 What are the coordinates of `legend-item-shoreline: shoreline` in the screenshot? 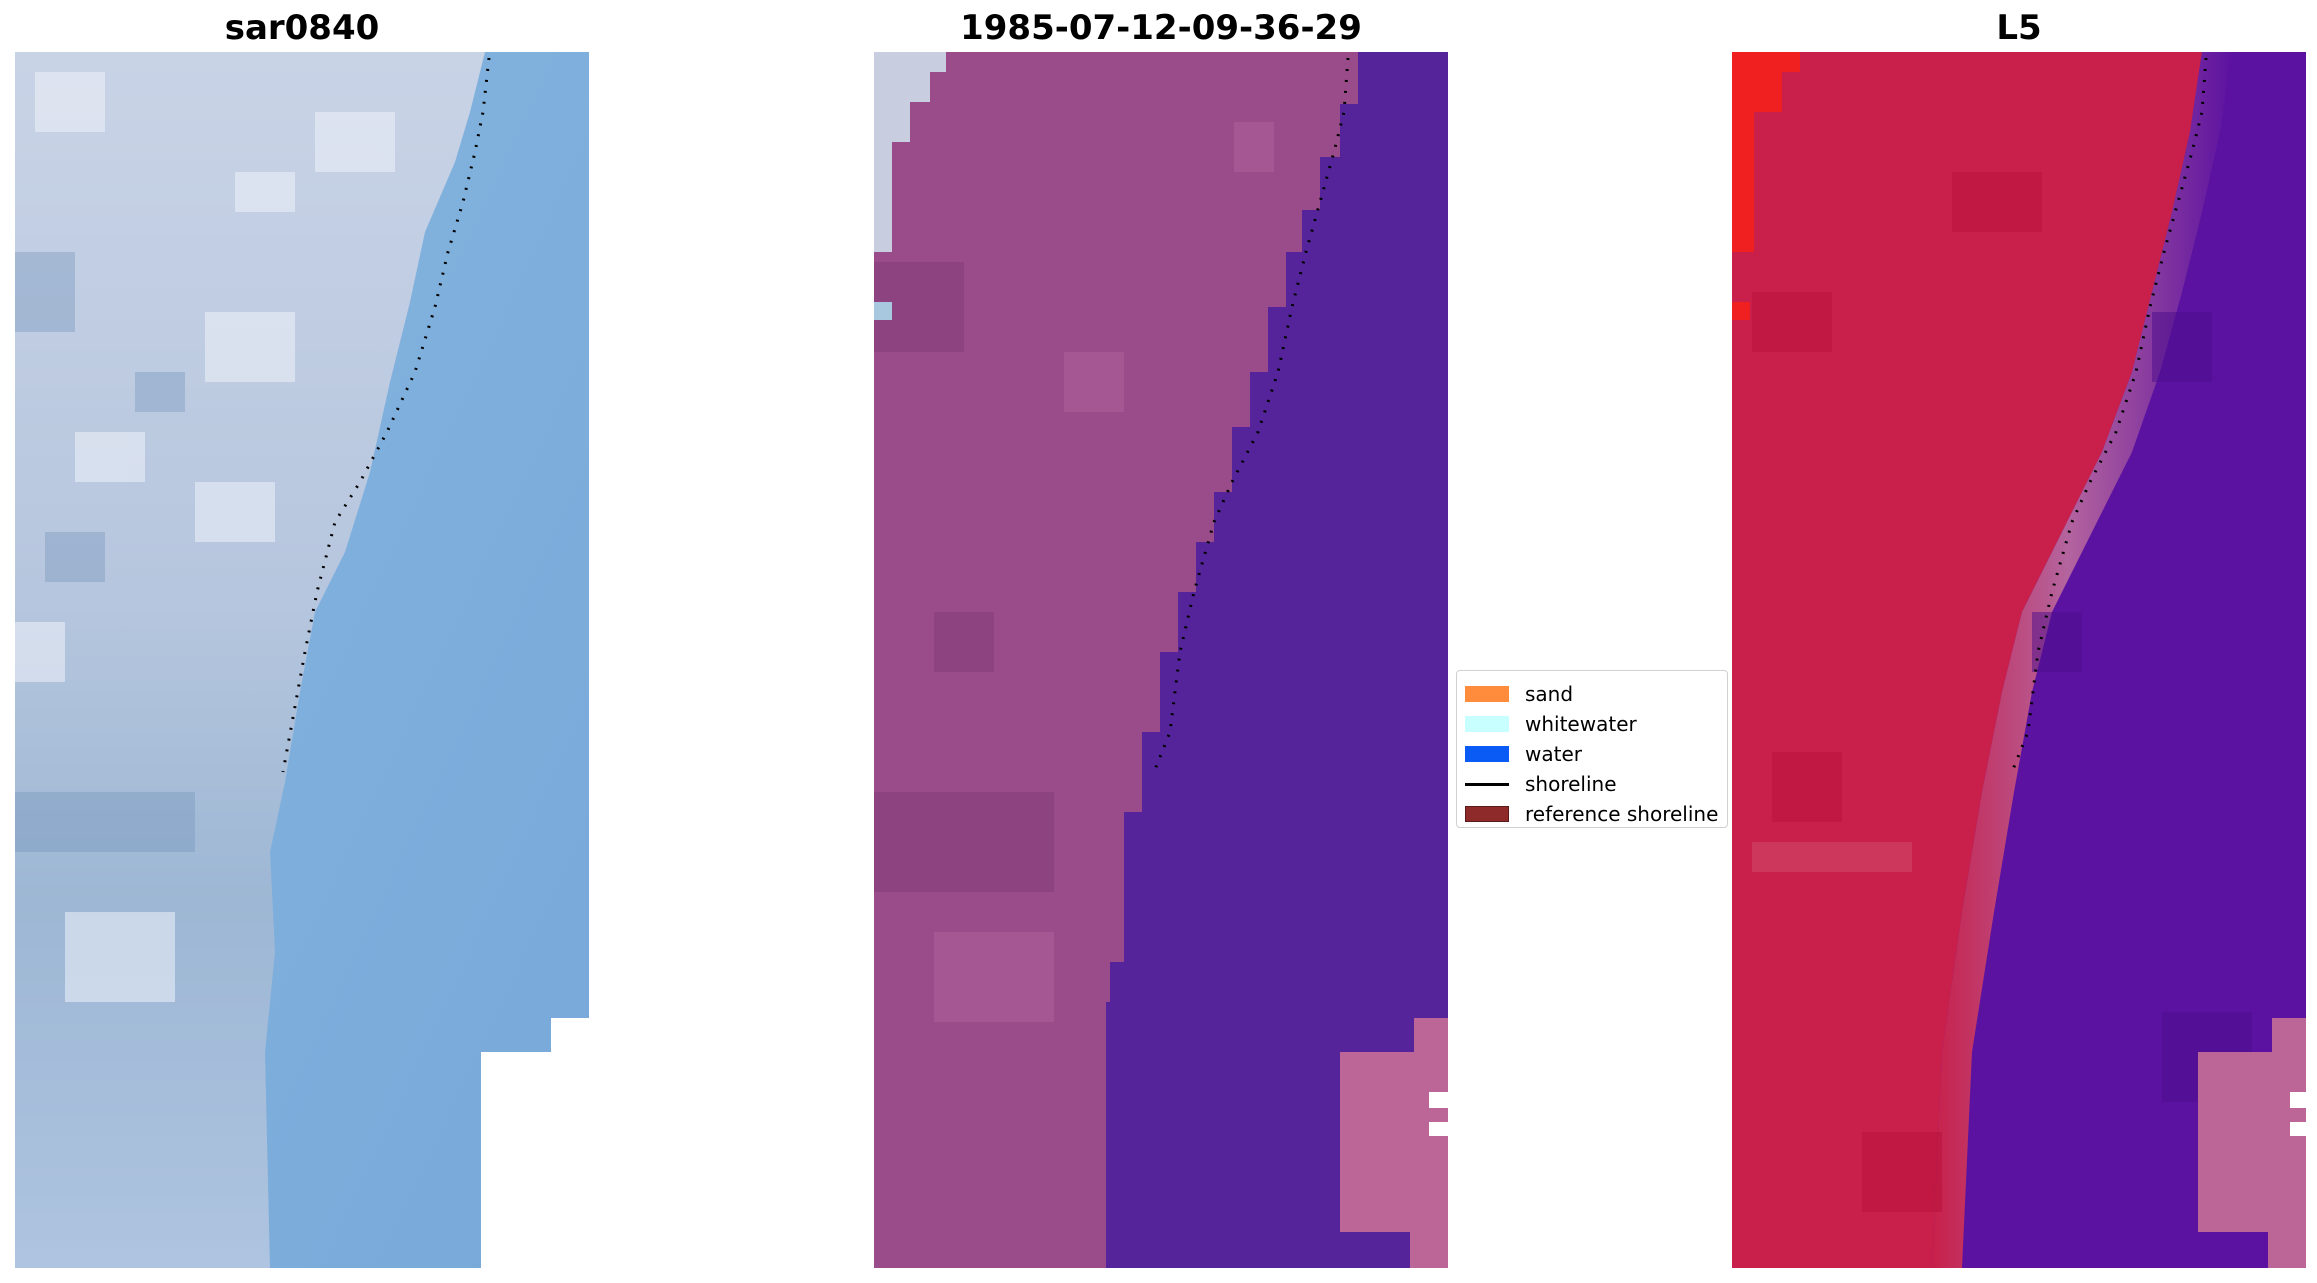 It's located at (1592, 784).